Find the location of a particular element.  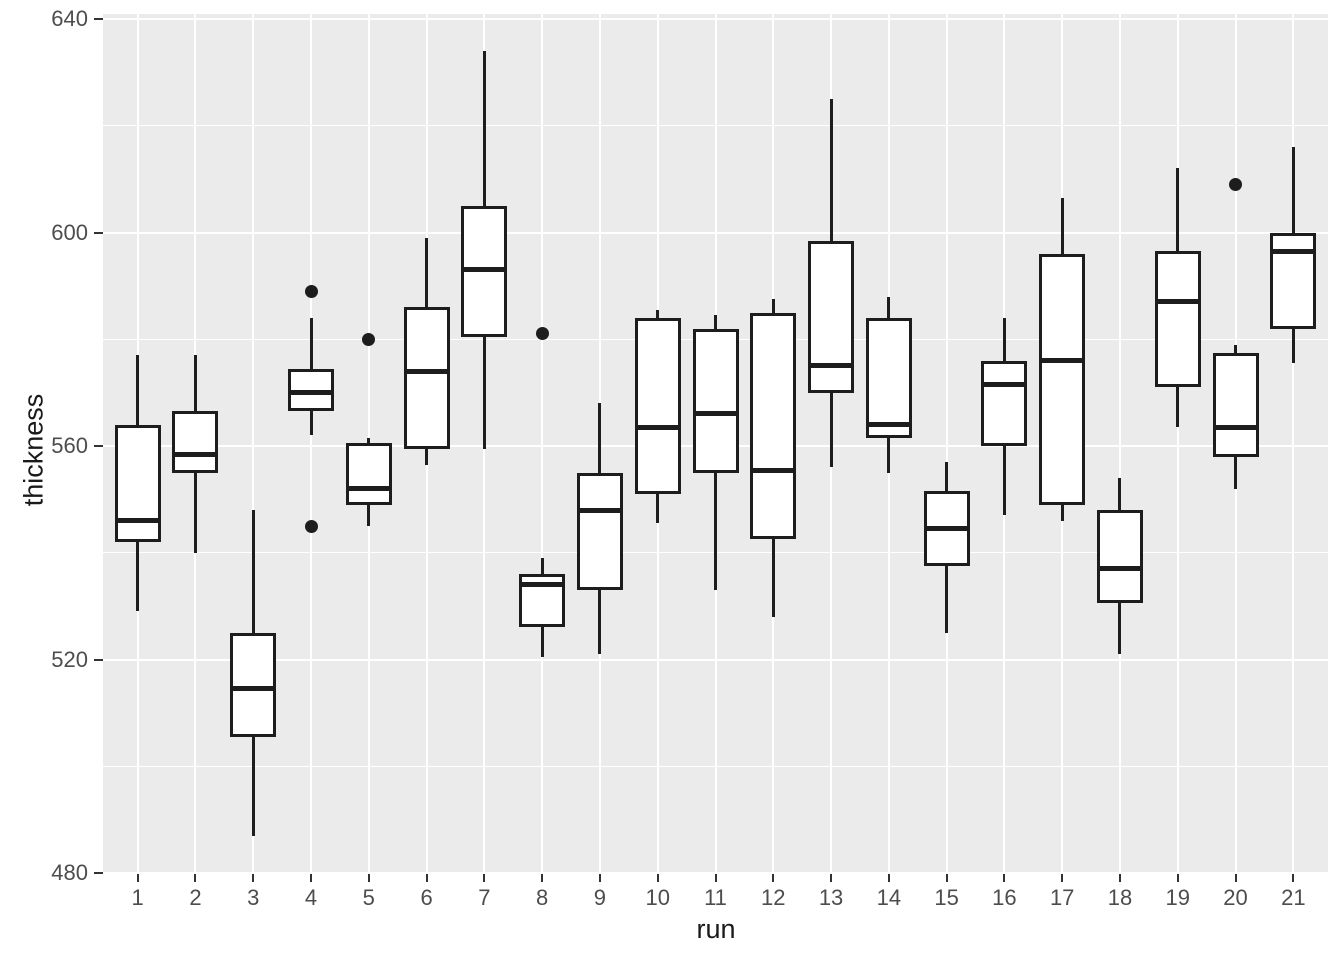

y-axis-title: thickness is located at coordinates (33, 450).